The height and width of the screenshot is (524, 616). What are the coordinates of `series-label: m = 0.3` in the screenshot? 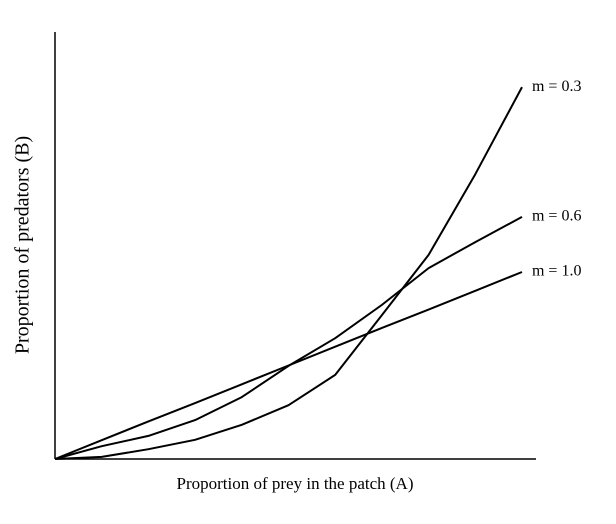 It's located at (556, 86).